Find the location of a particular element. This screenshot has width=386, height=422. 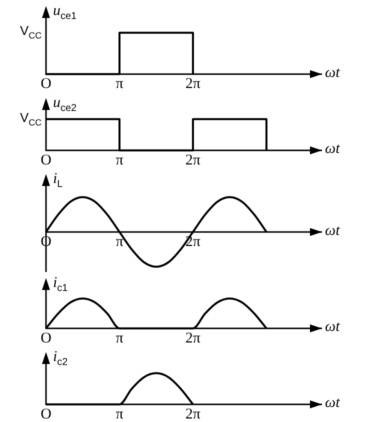

y-axis-title: u$_{ce1}$ is located at coordinates (65, 12).